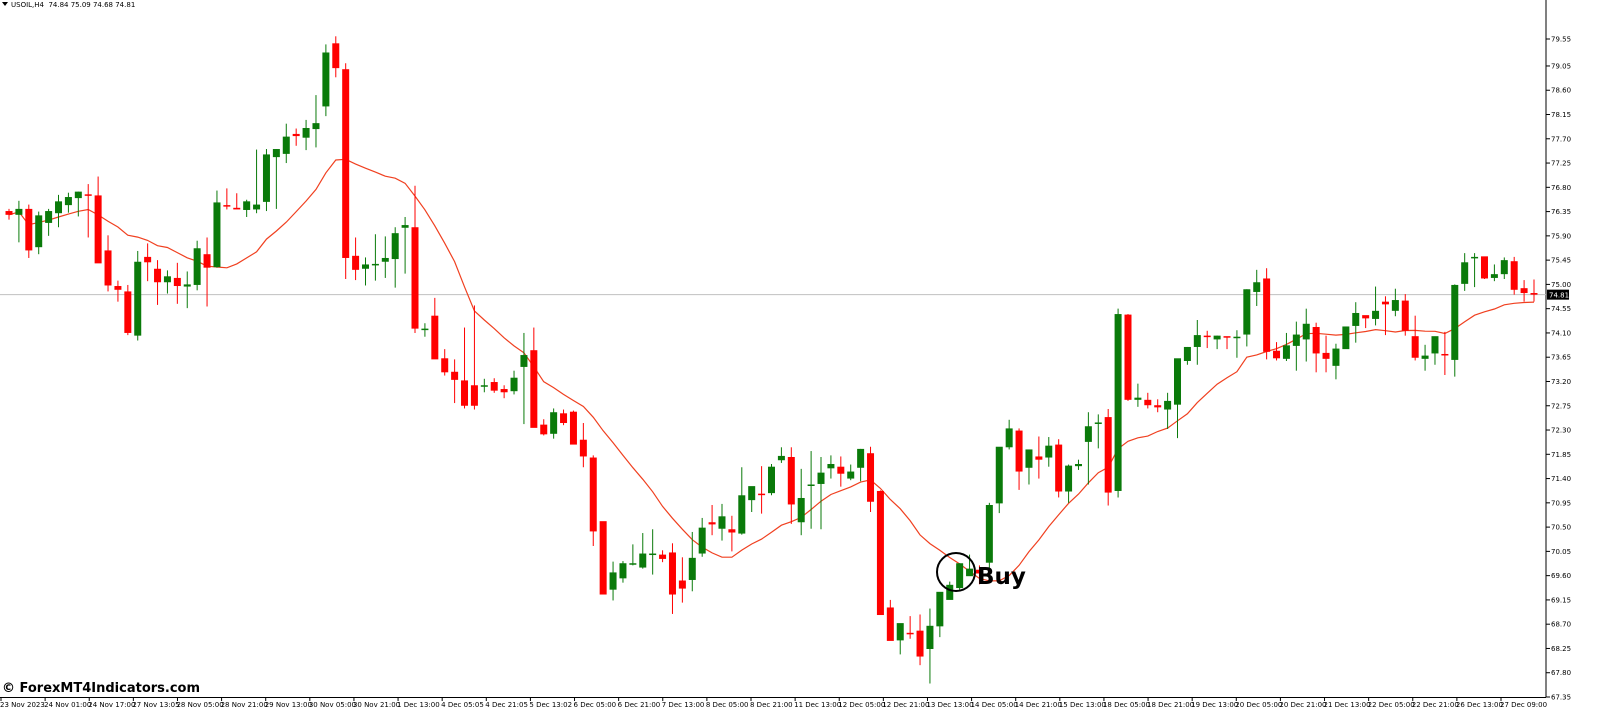 The height and width of the screenshot is (720, 1600). What do you see at coordinates (727, 705) in the screenshot?
I see `x-tick-label: 8 Dec 05:00` at bounding box center [727, 705].